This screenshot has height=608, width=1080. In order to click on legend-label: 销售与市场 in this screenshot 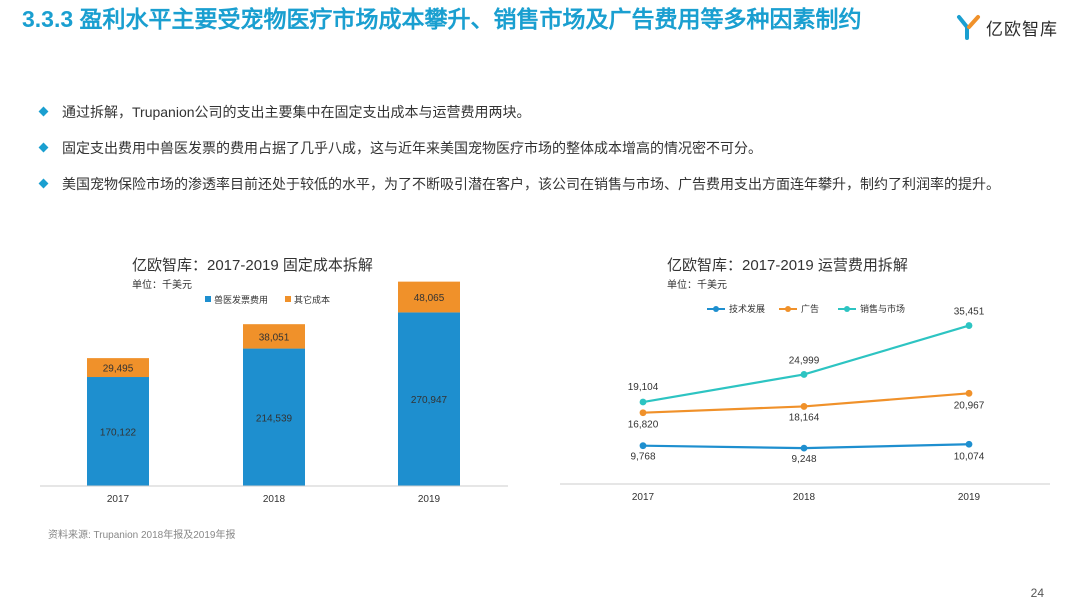, I will do `click(882, 308)`.